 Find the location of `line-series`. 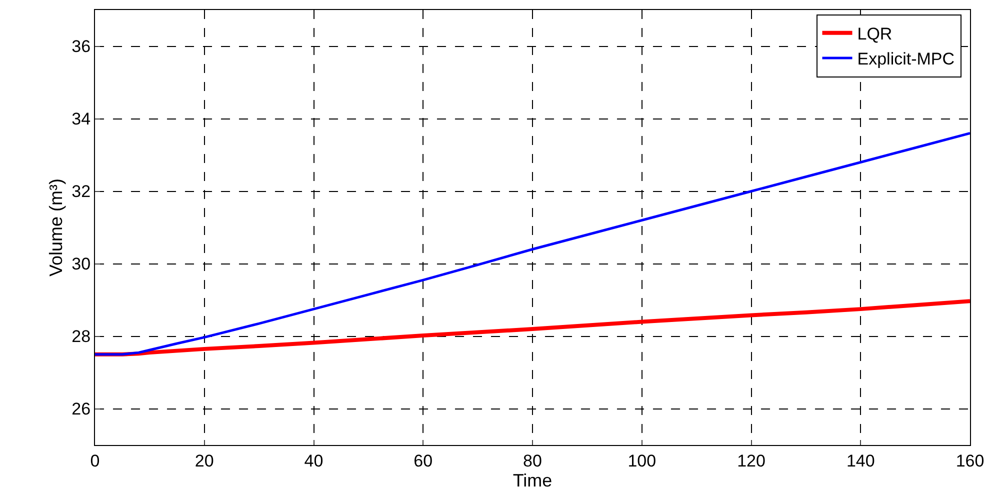

line-series is located at coordinates (532, 327).